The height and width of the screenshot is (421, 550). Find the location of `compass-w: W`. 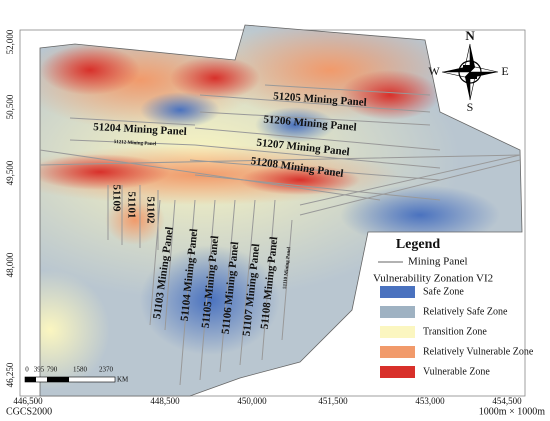

compass-w: W is located at coordinates (434, 71).